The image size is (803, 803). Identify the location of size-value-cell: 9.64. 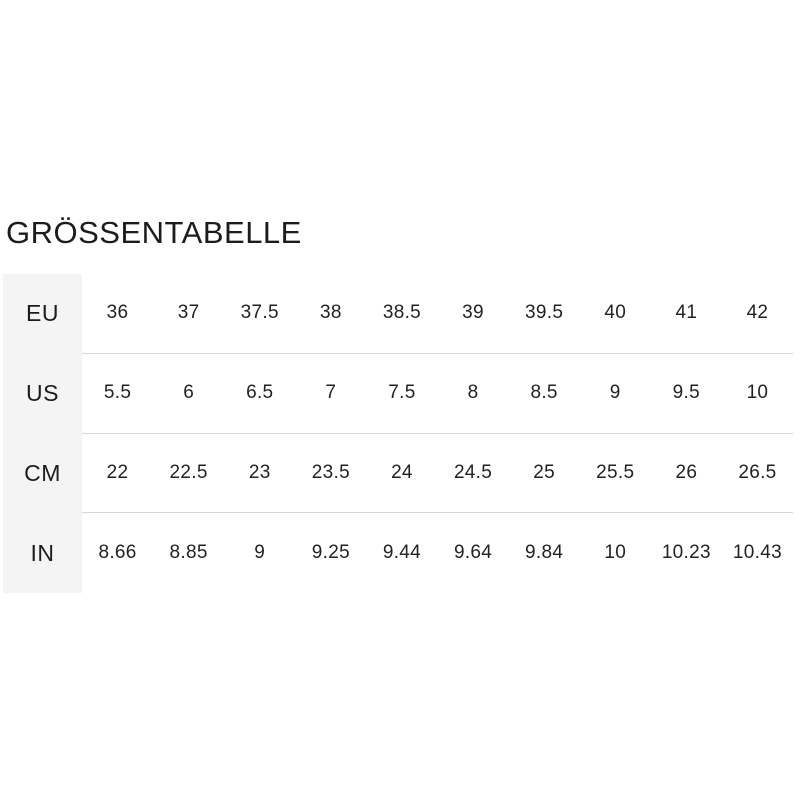
(473, 553).